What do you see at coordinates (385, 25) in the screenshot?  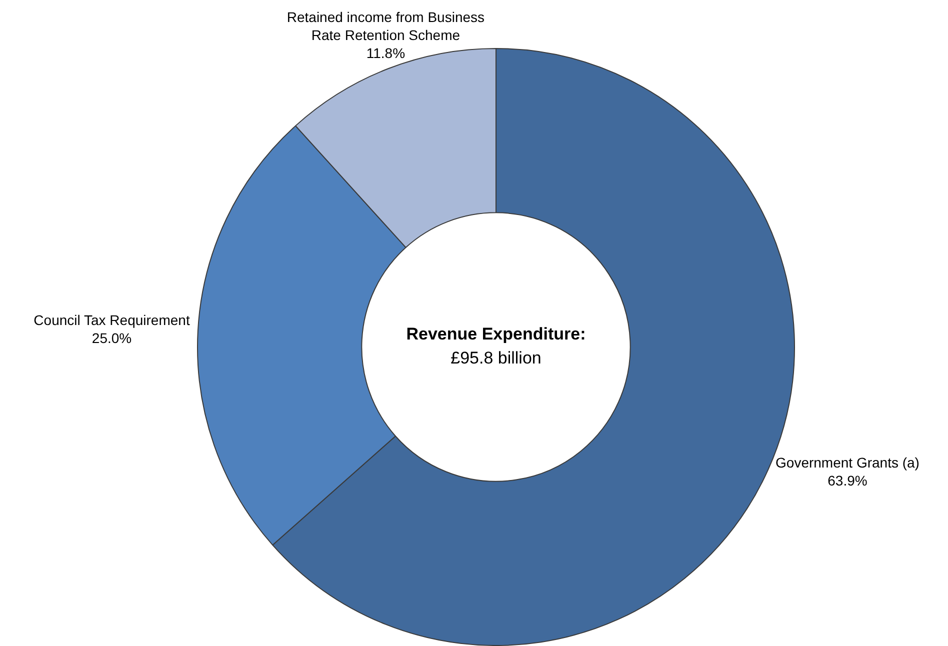 I see `slice-label: Retained income from Business Rate Retention Scheme` at bounding box center [385, 25].